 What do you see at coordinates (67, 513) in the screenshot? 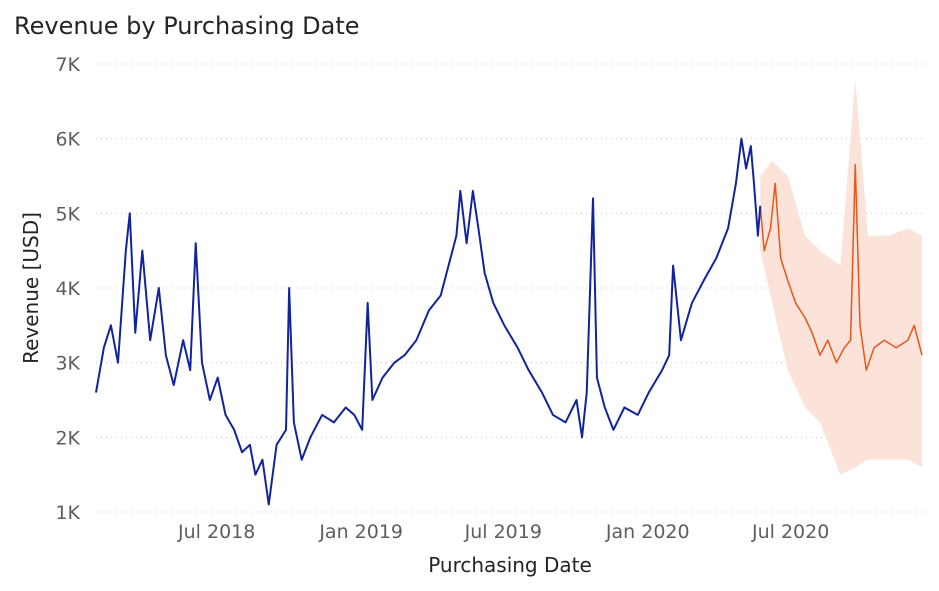
I see `y-tick-label: 1K` at bounding box center [67, 513].